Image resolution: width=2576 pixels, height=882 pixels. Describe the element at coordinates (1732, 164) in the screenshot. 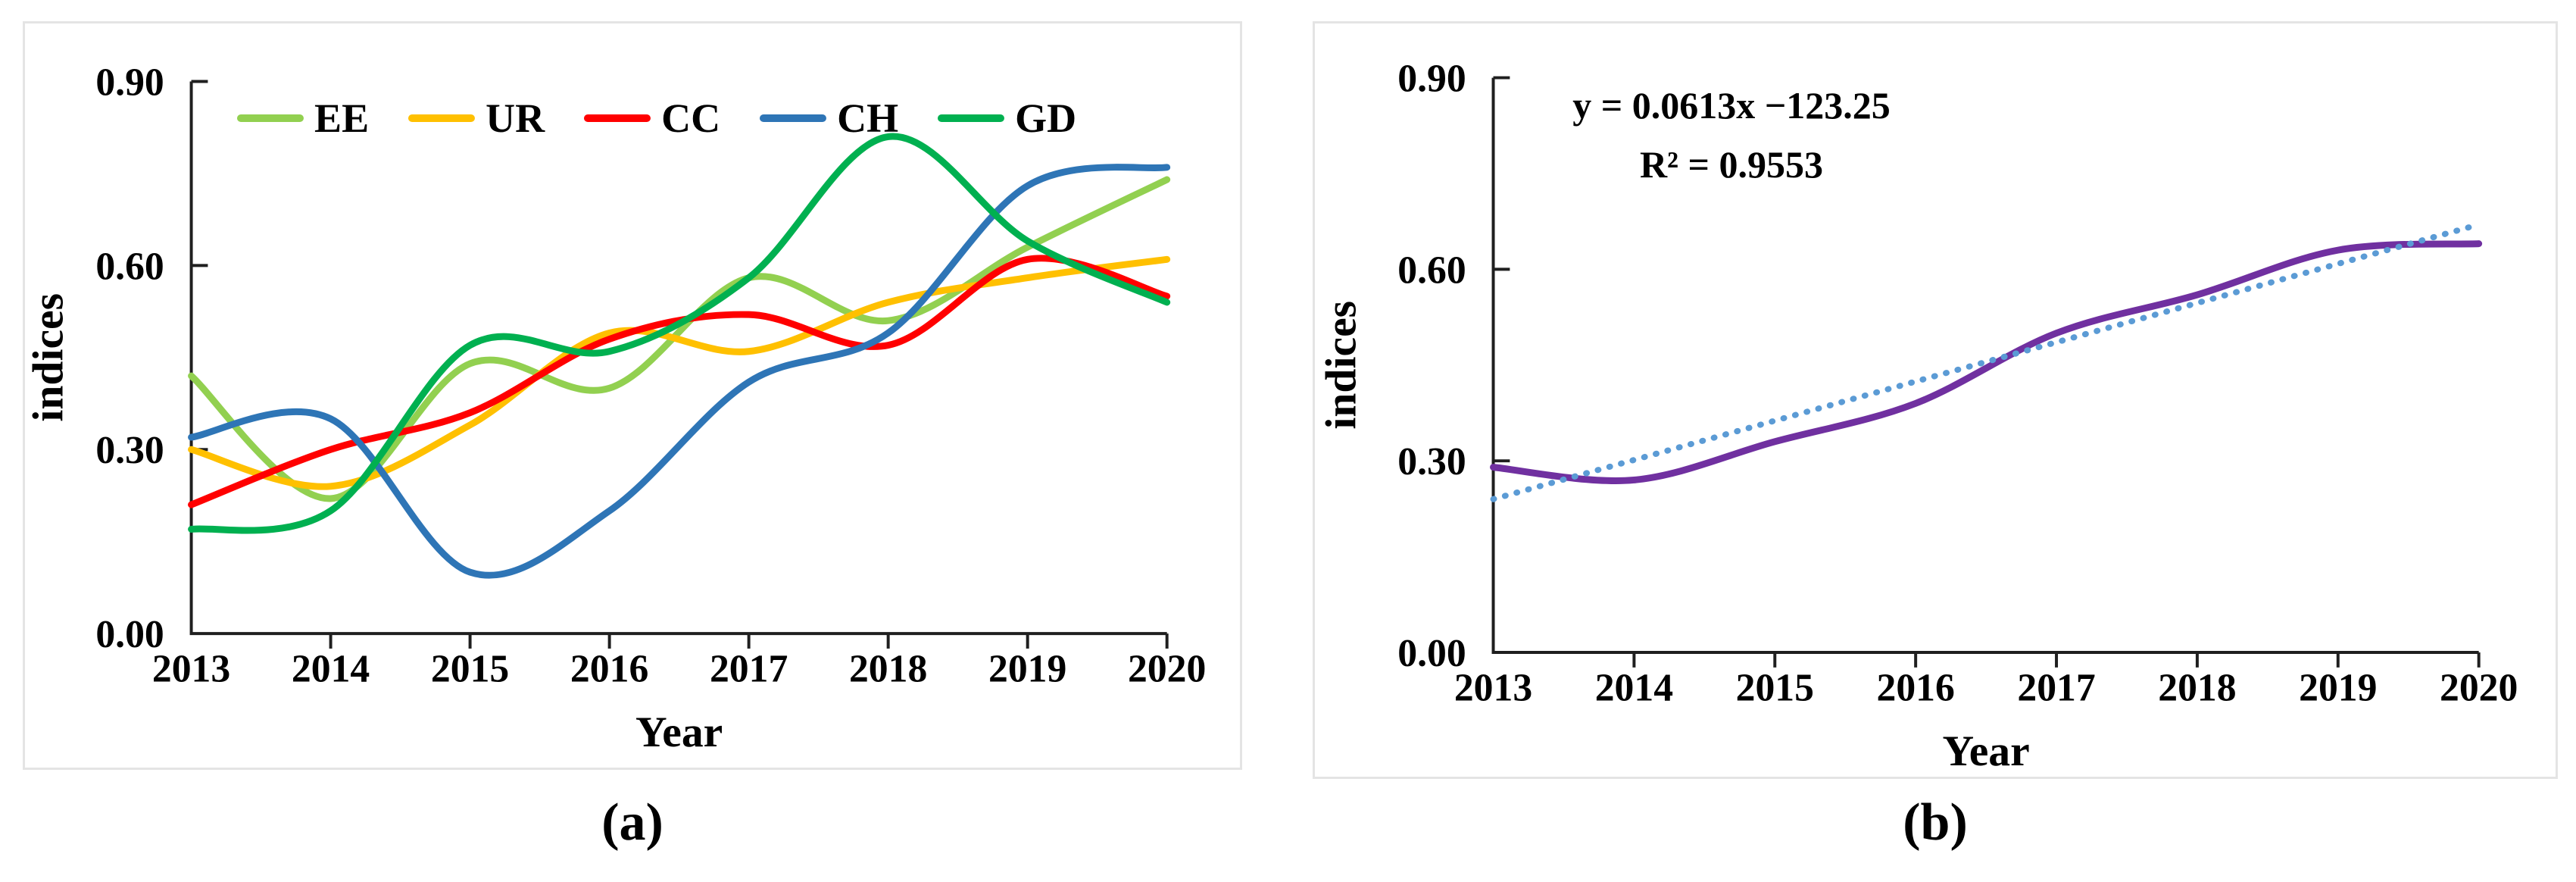

I see `trendline-r-squared: R² = 0.9553` at that location.